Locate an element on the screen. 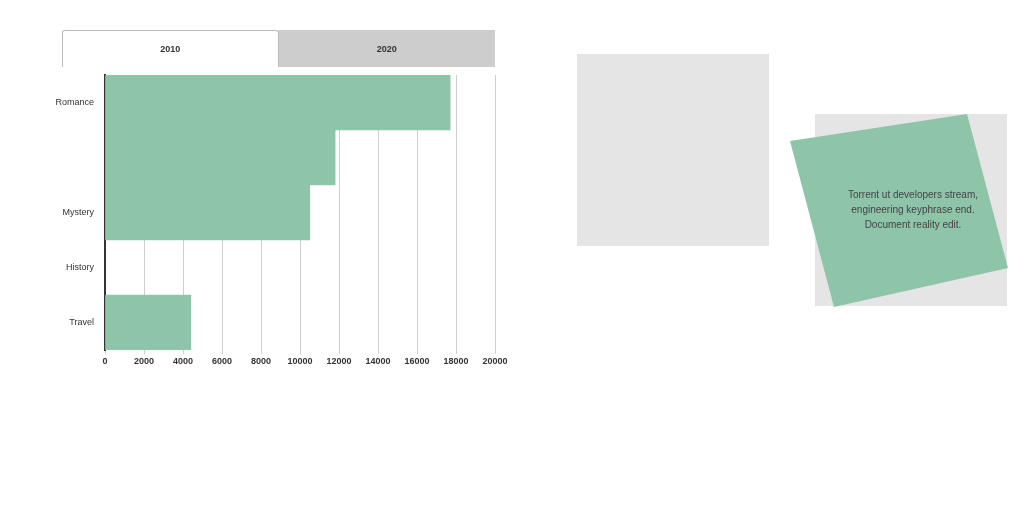 The image size is (1024, 512). x-tick-label: 8000 is located at coordinates (261, 360).